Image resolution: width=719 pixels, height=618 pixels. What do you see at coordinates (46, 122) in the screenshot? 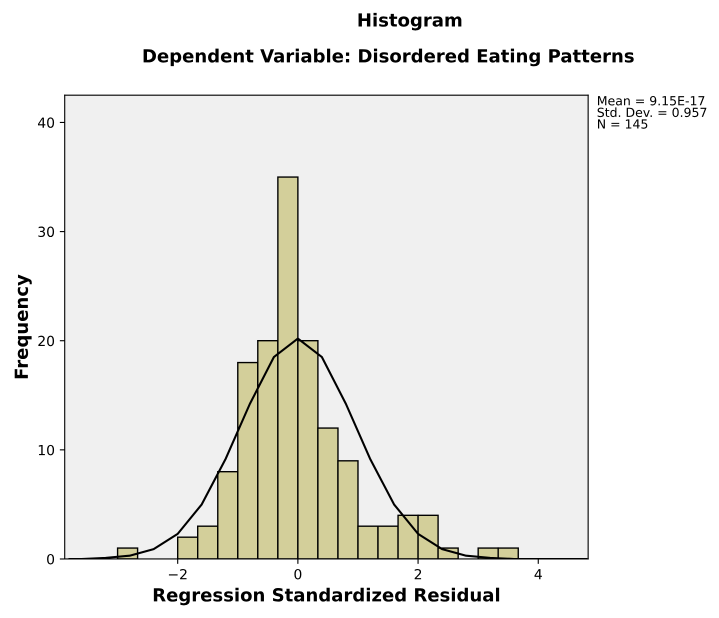
I see `y-tick-label: 40` at bounding box center [46, 122].